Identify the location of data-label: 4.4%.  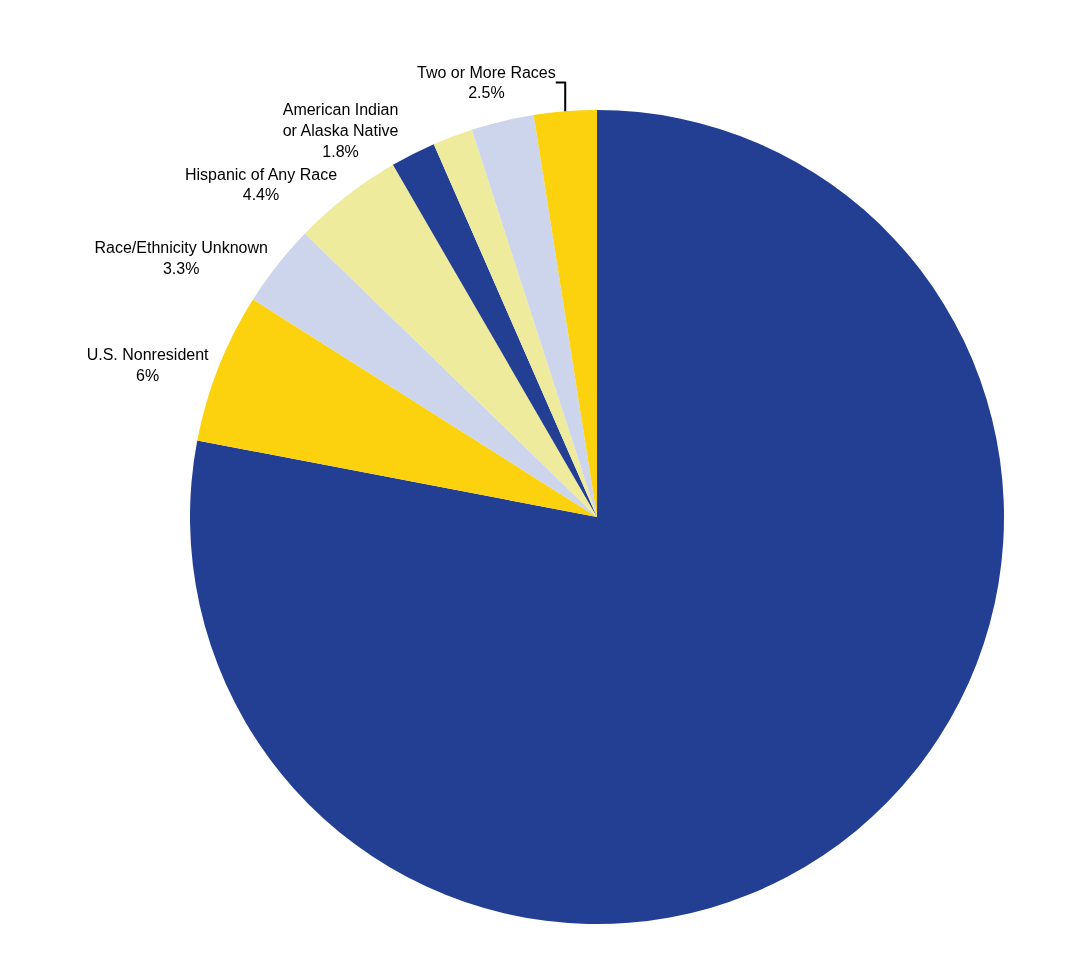
(261, 195).